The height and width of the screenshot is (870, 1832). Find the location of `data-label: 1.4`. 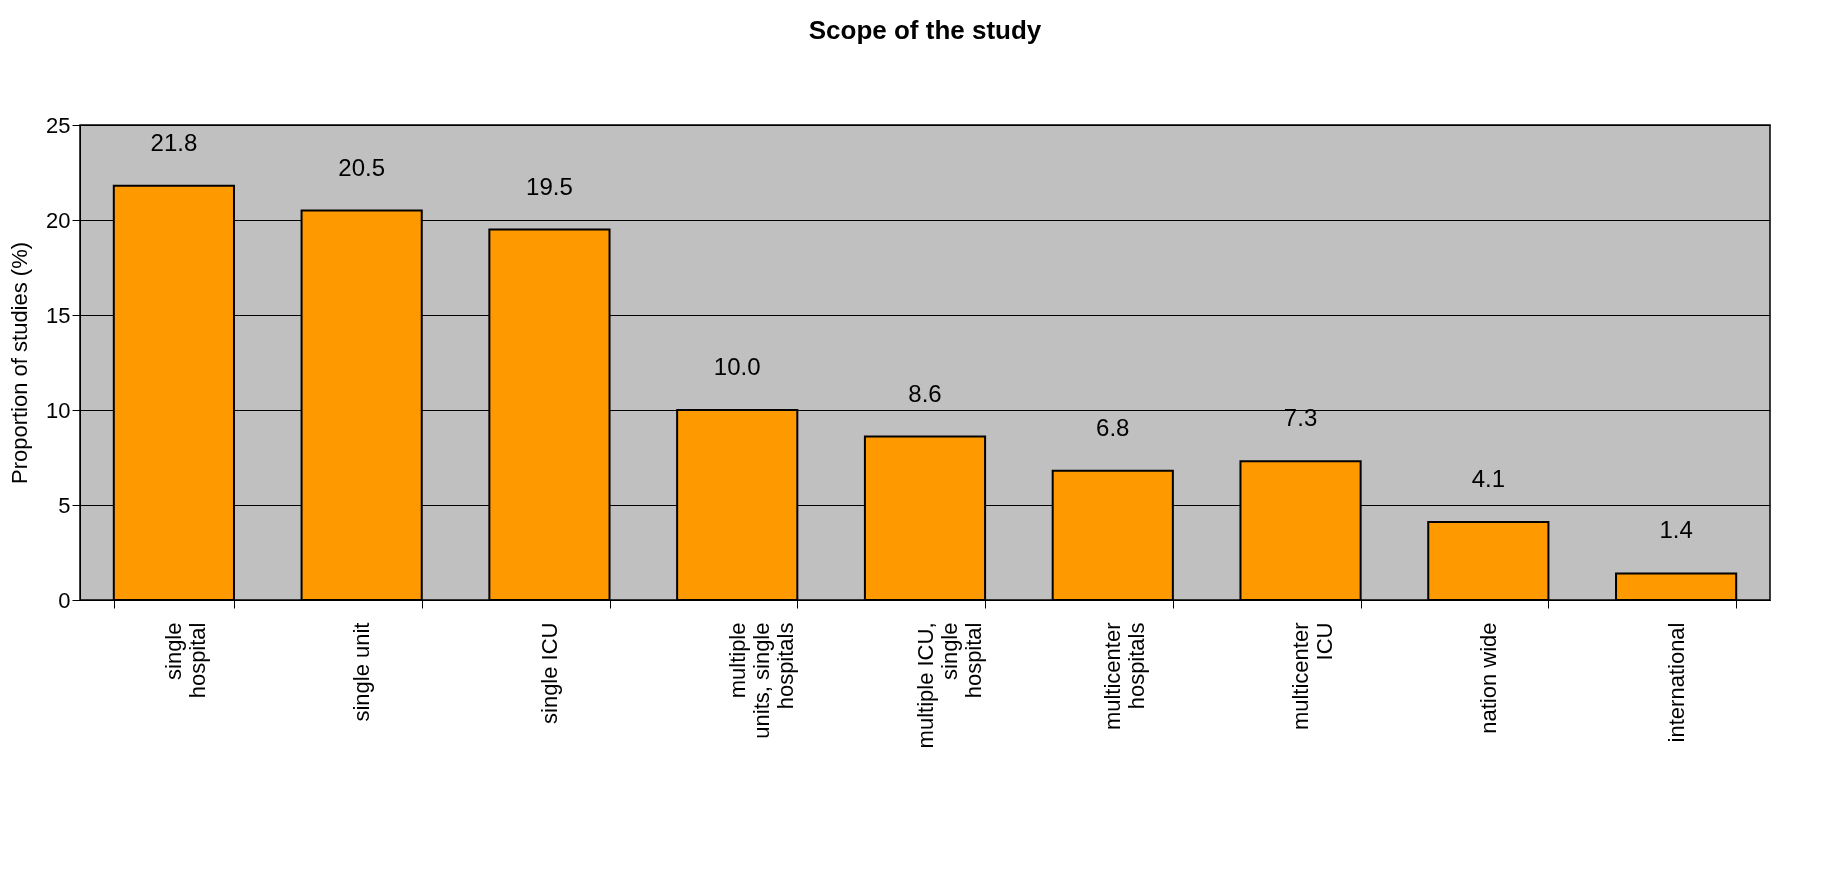

data-label: 1.4 is located at coordinates (1676, 530).